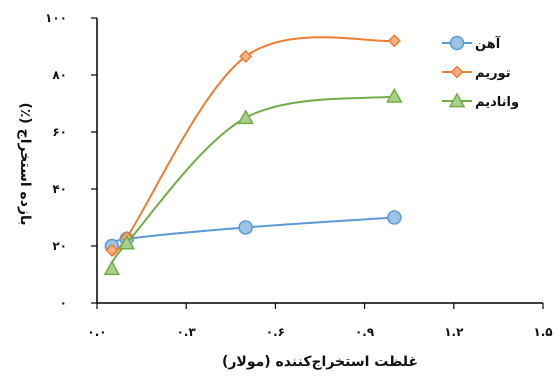 The image size is (555, 383). What do you see at coordinates (320, 362) in the screenshot?
I see `x-axis-title: غلظت استخراج‌کننده (مولار)` at bounding box center [320, 362].